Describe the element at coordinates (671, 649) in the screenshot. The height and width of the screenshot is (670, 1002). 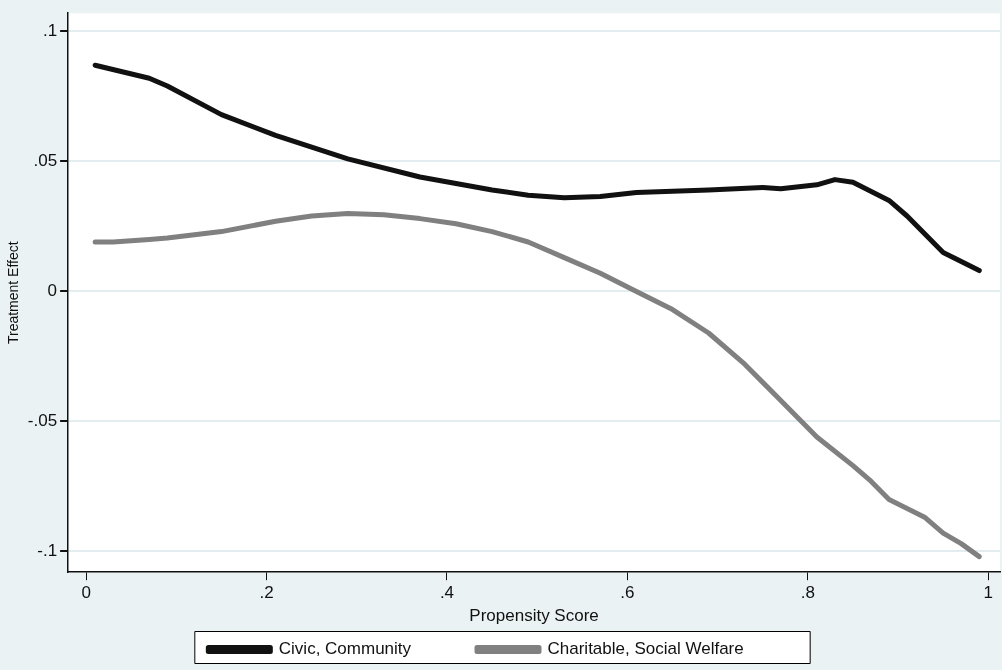
I see `legend-label: Charitable, Social Welfare` at that location.